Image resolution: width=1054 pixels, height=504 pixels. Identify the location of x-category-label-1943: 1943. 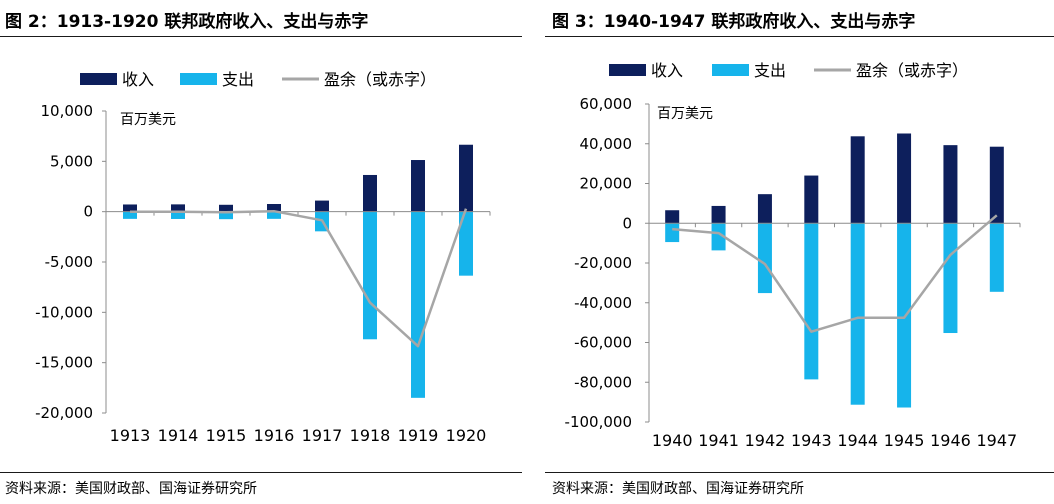
(811, 440).